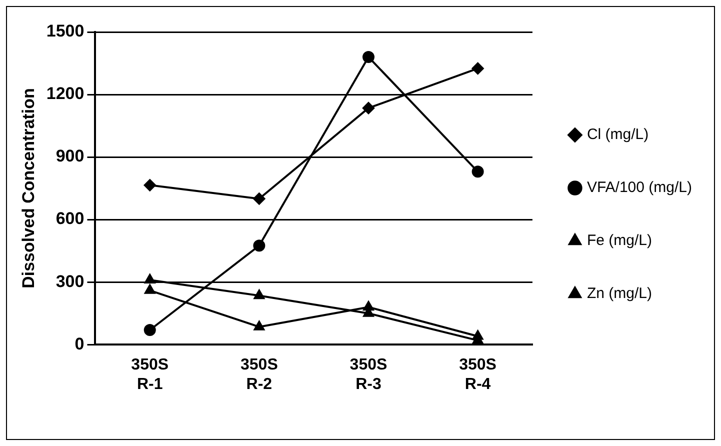 Image resolution: width=721 pixels, height=446 pixels. I want to click on legend-label: Zn (mg/L), so click(619, 293).